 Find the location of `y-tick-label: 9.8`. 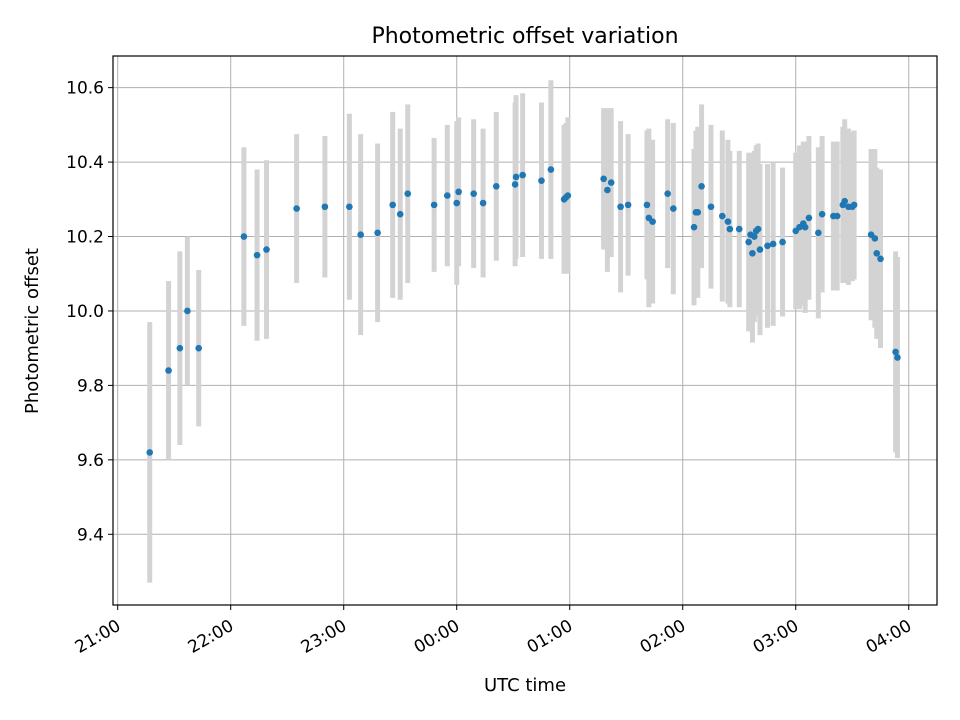

y-tick-label: 9.8 is located at coordinates (90, 386).